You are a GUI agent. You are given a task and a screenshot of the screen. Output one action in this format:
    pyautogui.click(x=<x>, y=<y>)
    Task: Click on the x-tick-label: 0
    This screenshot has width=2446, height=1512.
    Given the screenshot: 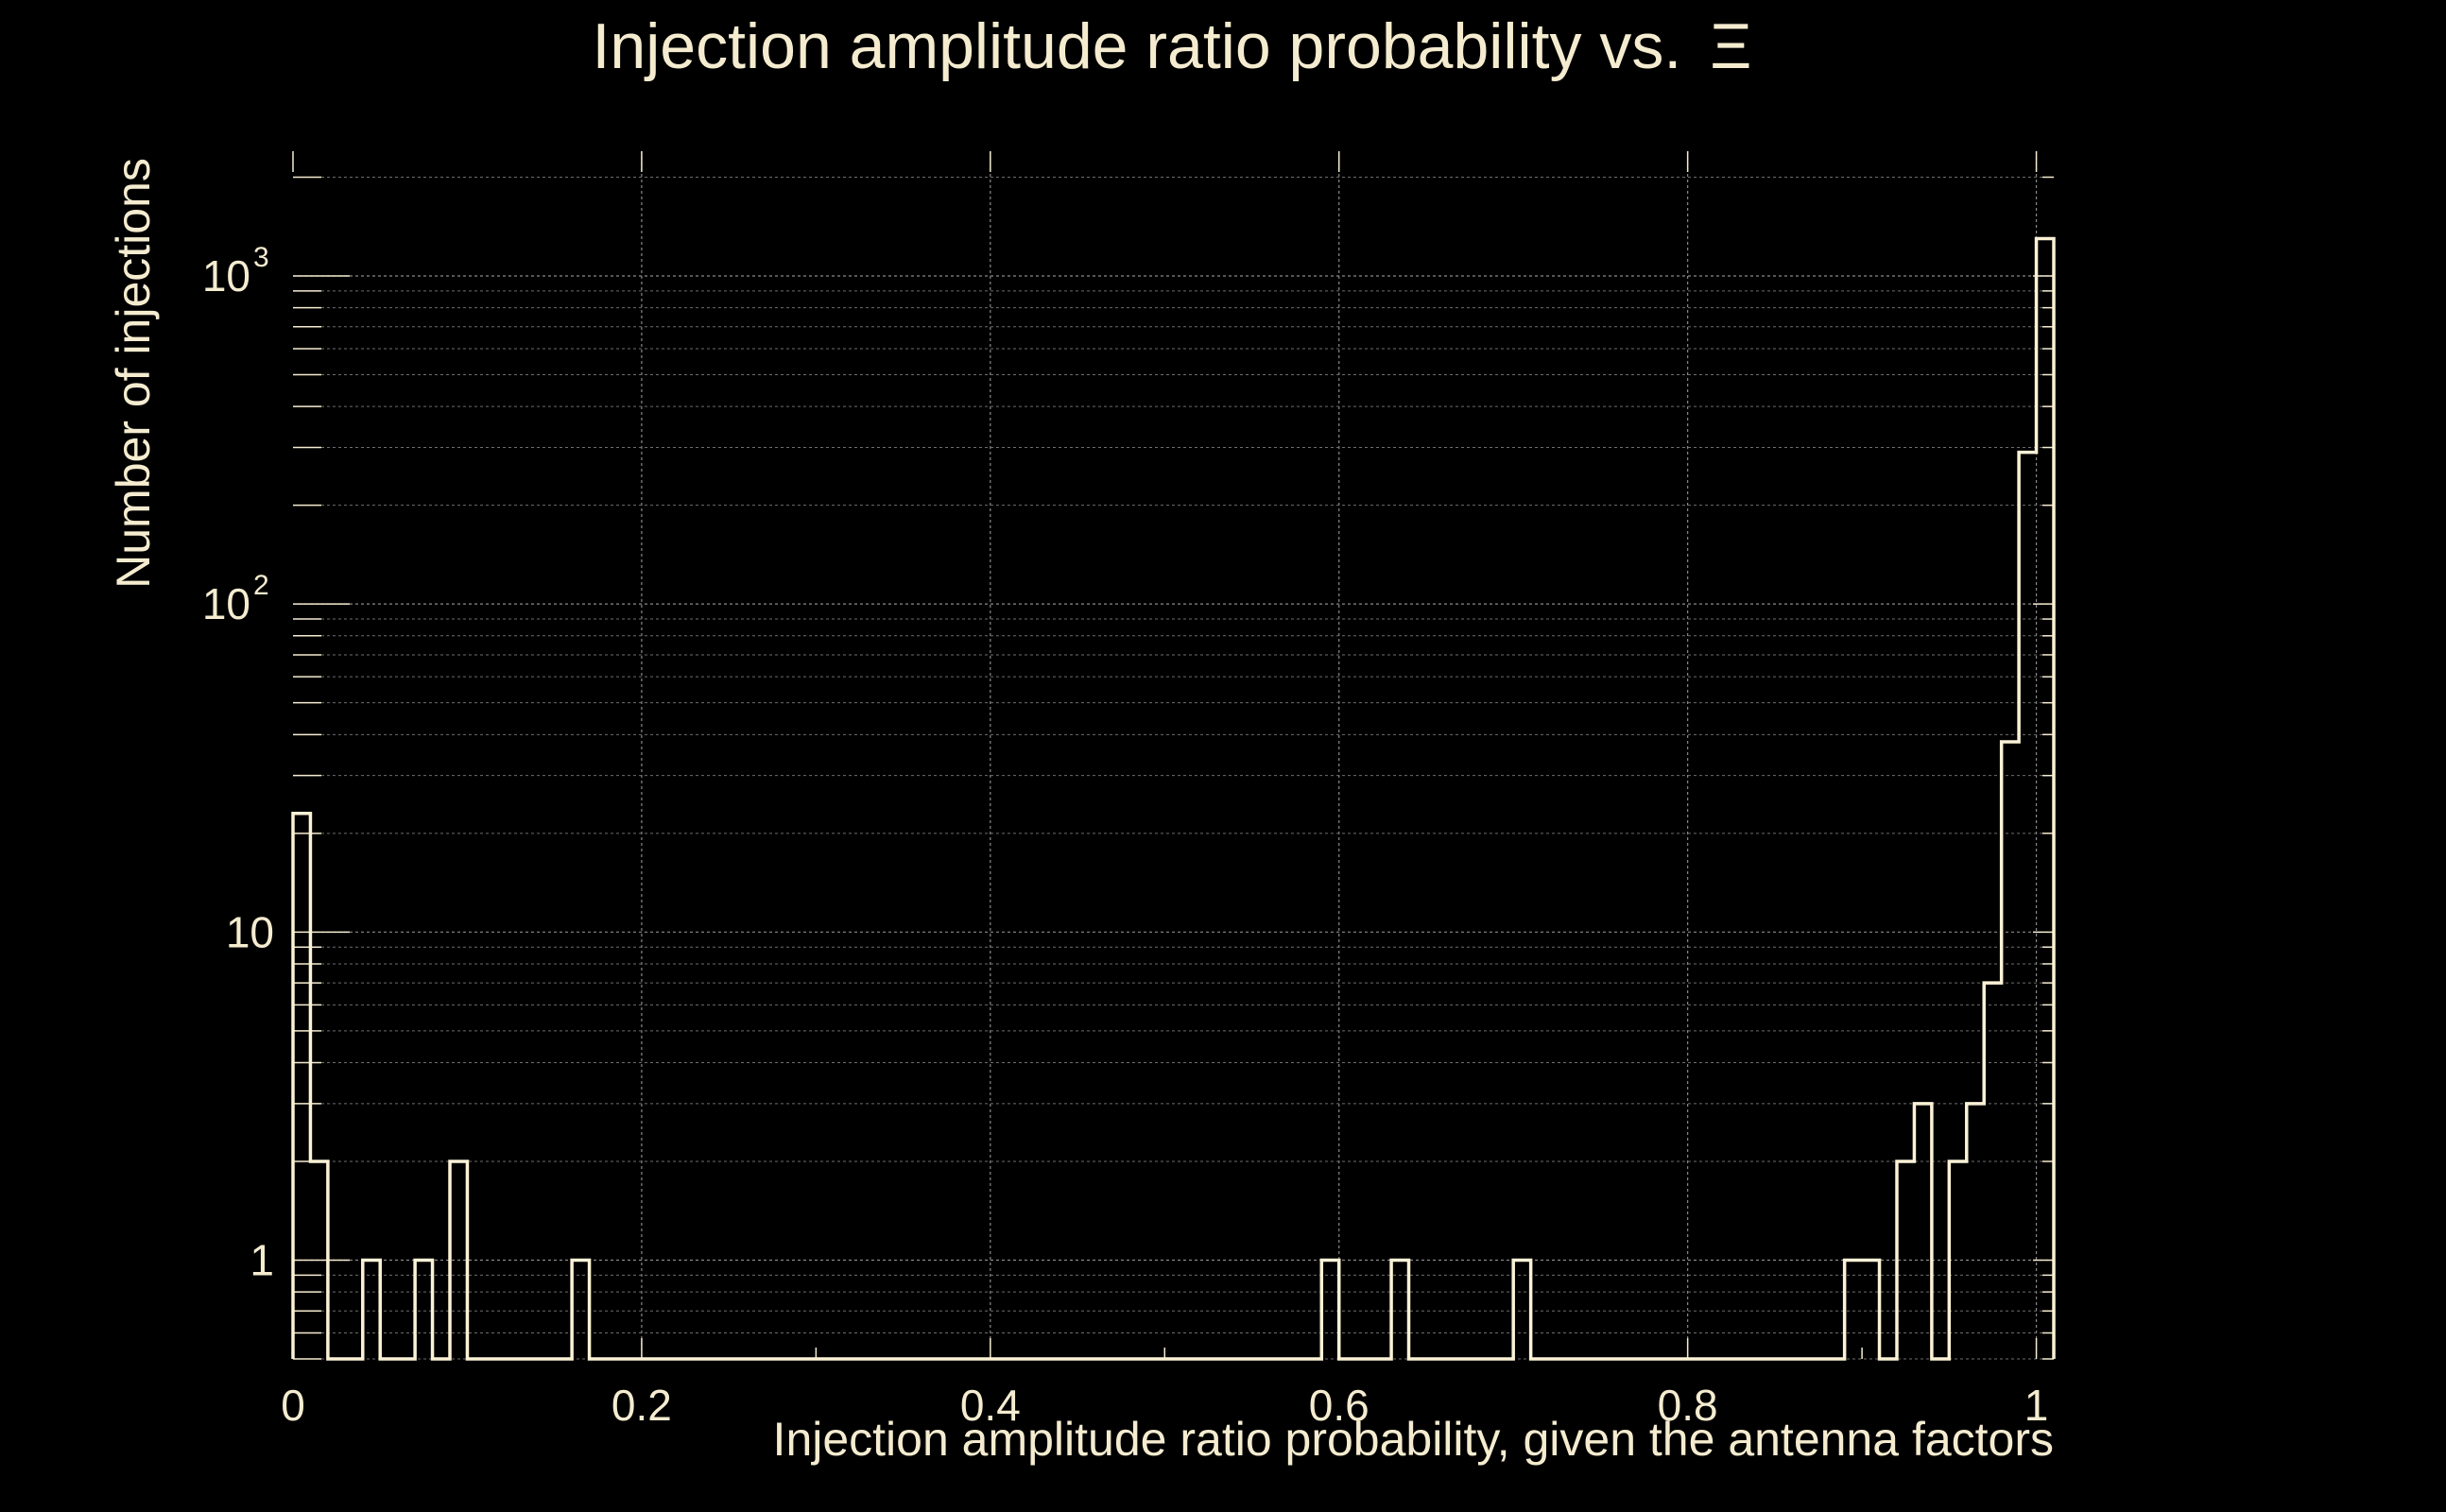 What is the action you would take?
    pyautogui.click(x=293, y=1405)
    